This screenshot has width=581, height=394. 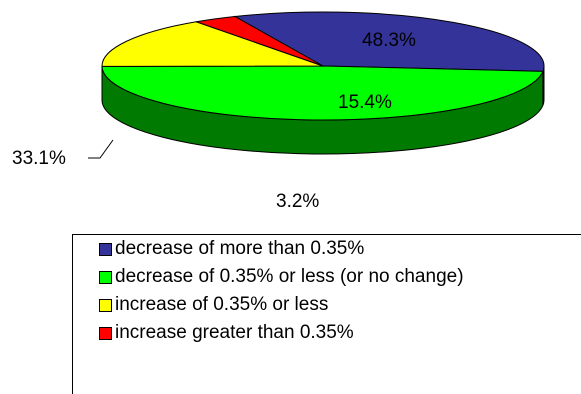 I want to click on legend-swatch-yellow, so click(x=105, y=305).